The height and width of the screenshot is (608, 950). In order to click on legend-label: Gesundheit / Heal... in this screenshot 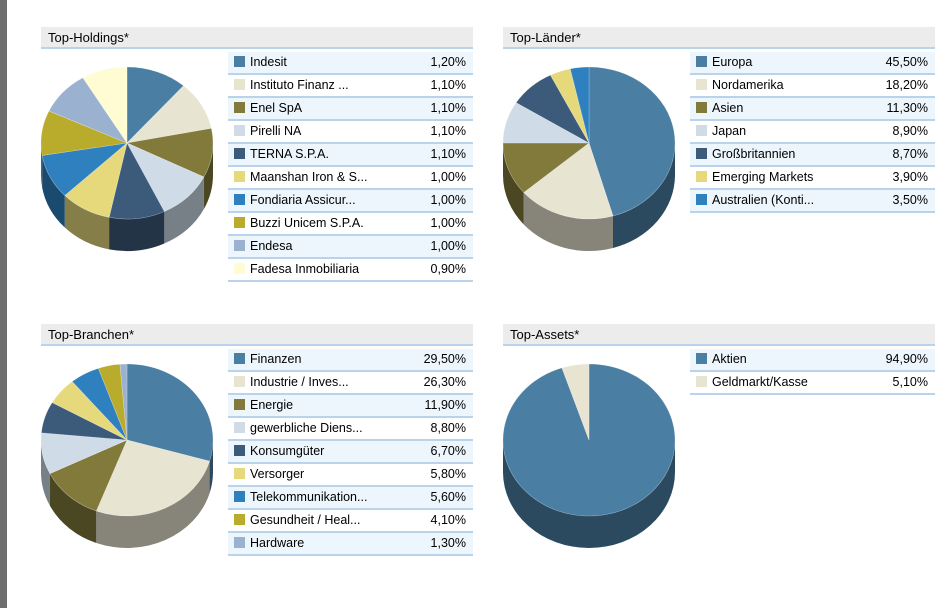, I will do `click(305, 520)`.